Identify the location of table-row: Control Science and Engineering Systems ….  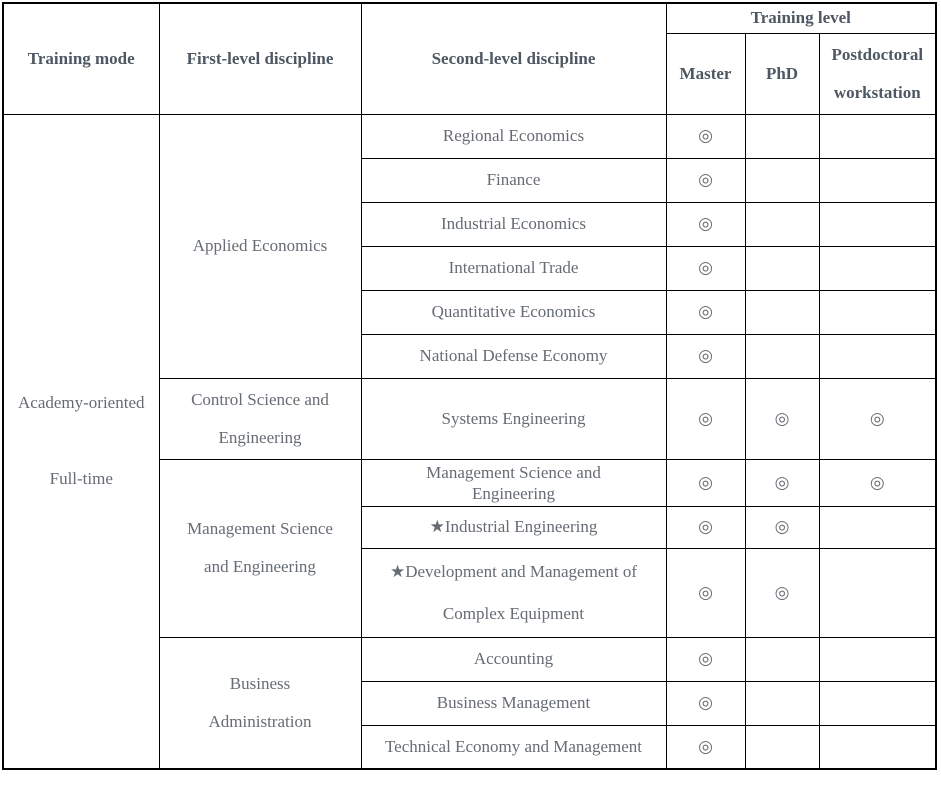
(470, 418).